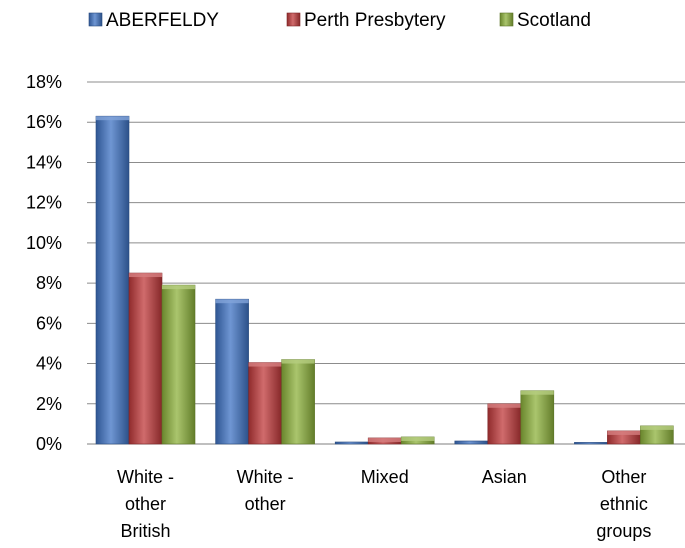 This screenshot has height=548, width=685. Describe the element at coordinates (44, 203) in the screenshot. I see `y-tick-label: 12%` at that location.